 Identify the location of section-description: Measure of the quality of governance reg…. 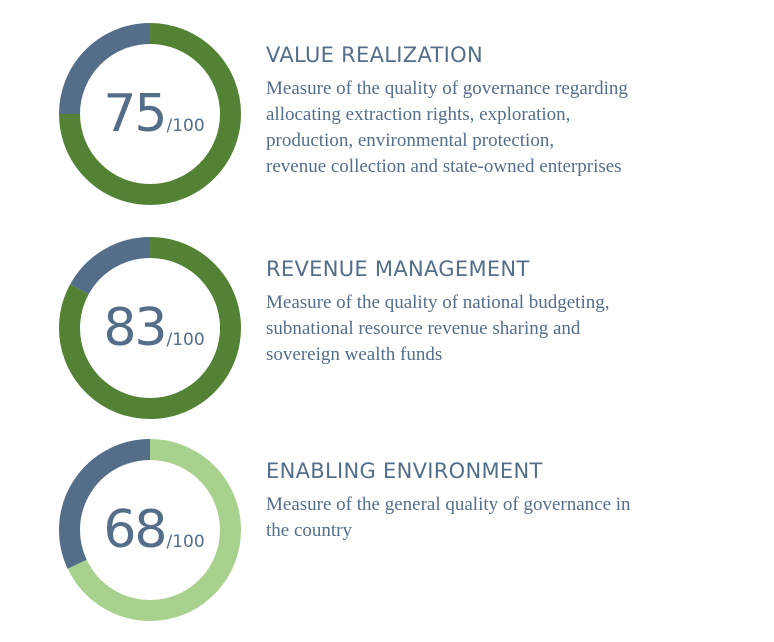
(447, 127).